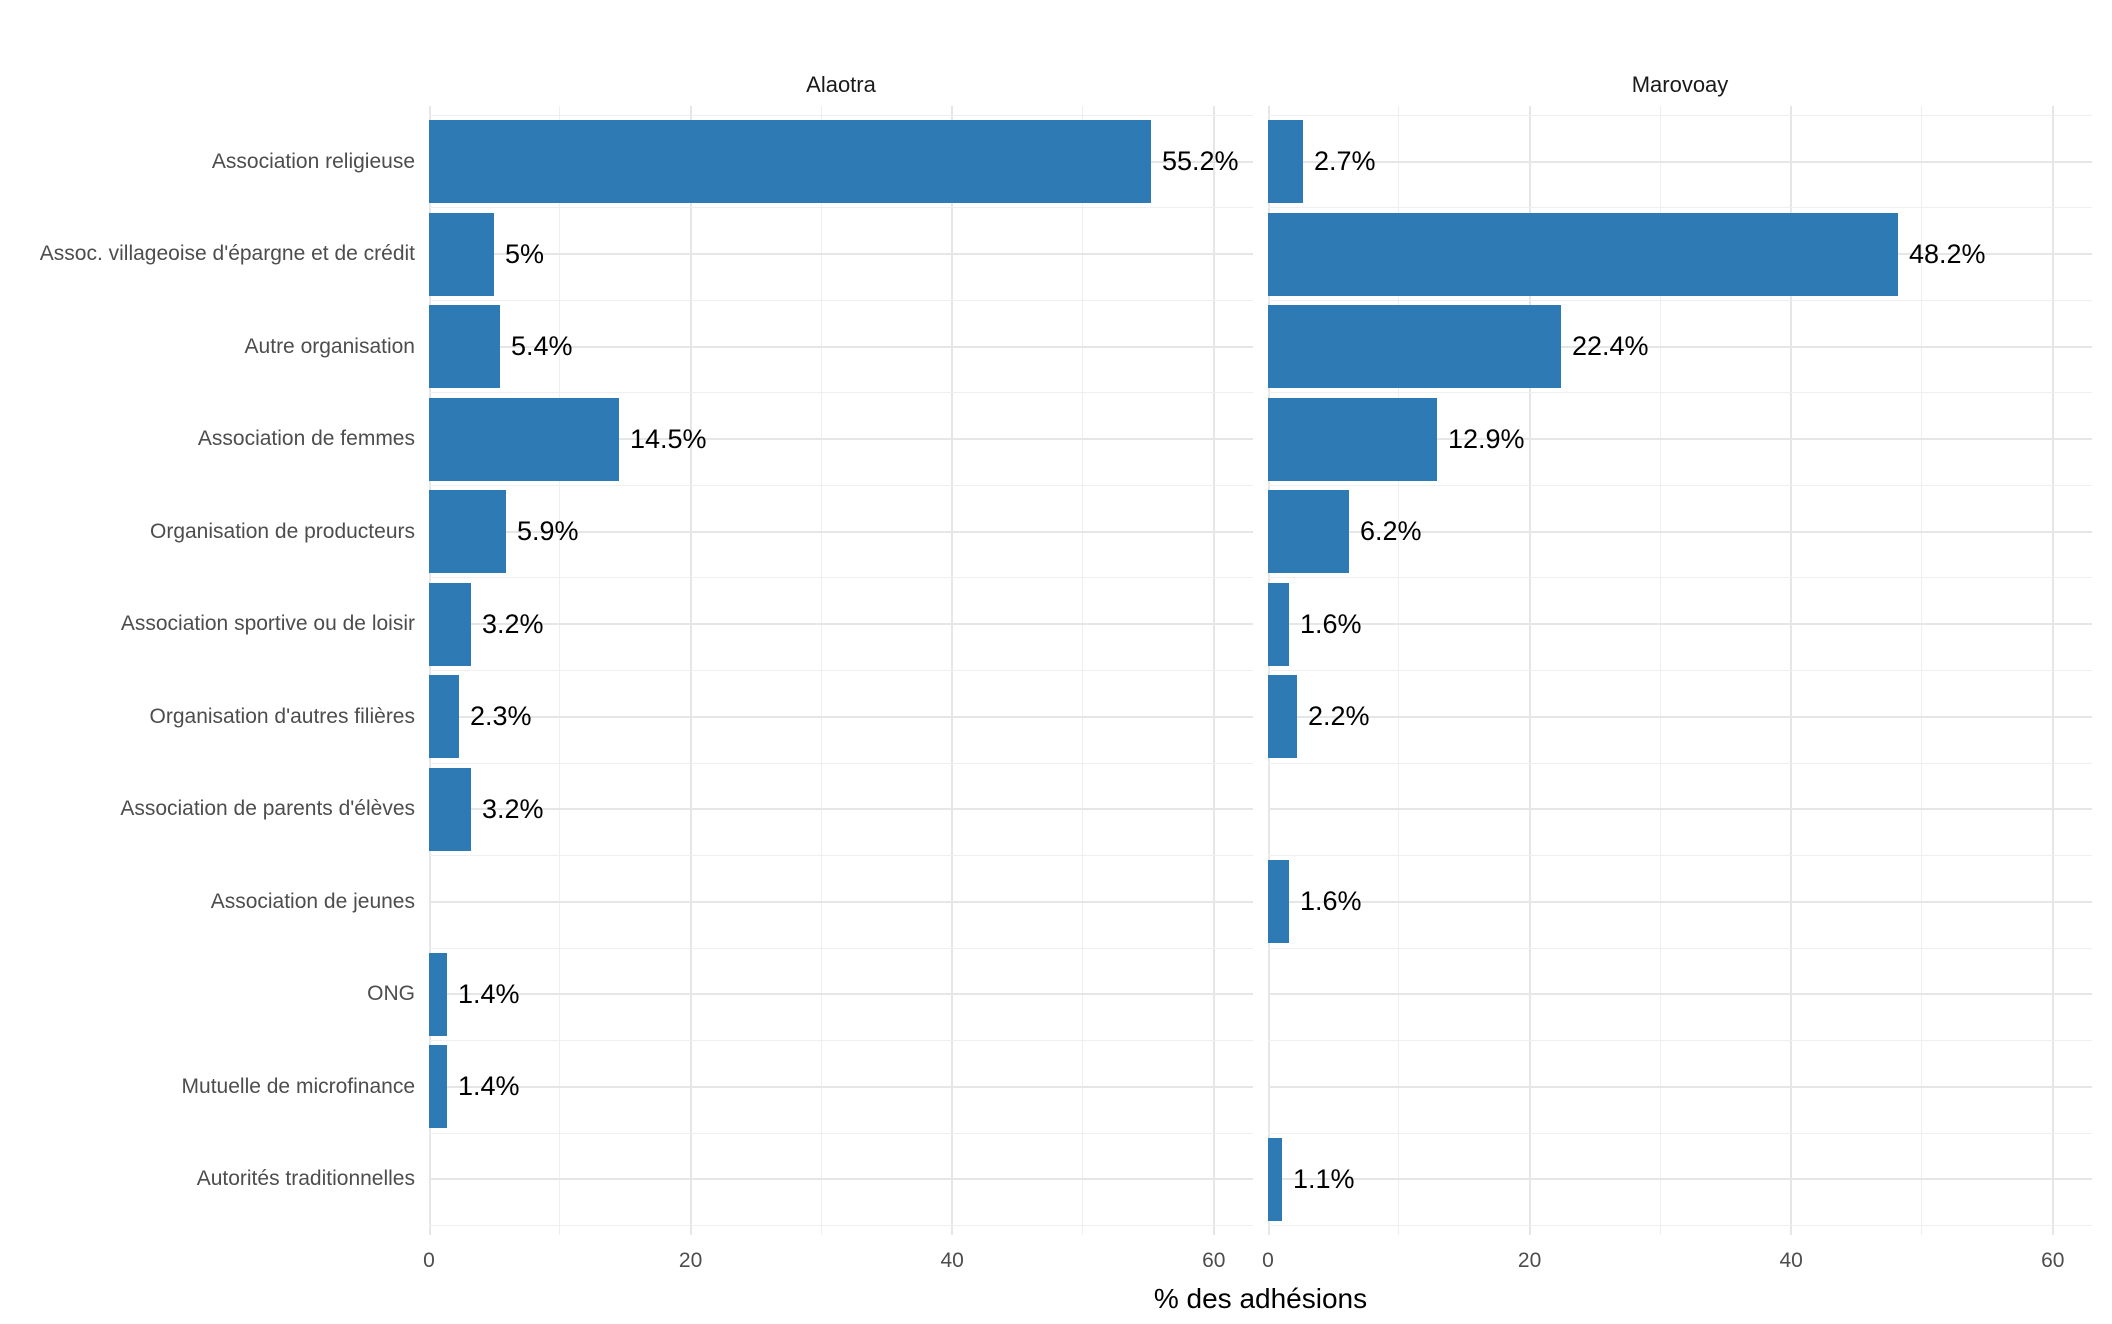  Describe the element at coordinates (1610, 346) in the screenshot. I see `bar-value-label: 22.4%` at that location.